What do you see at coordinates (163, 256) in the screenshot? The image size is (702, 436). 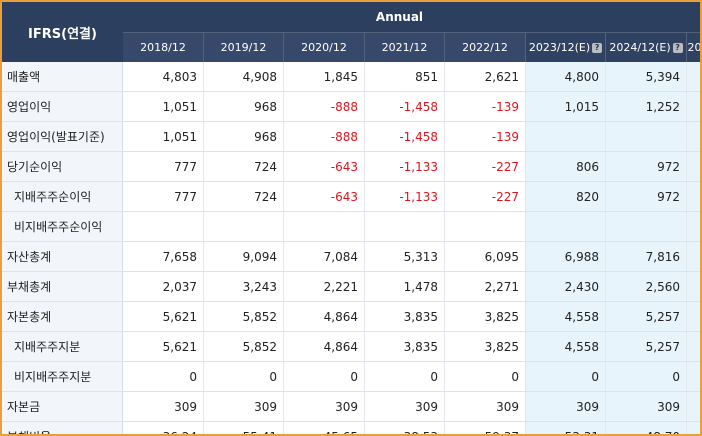 I see `table-cell: 7,658` at bounding box center [163, 256].